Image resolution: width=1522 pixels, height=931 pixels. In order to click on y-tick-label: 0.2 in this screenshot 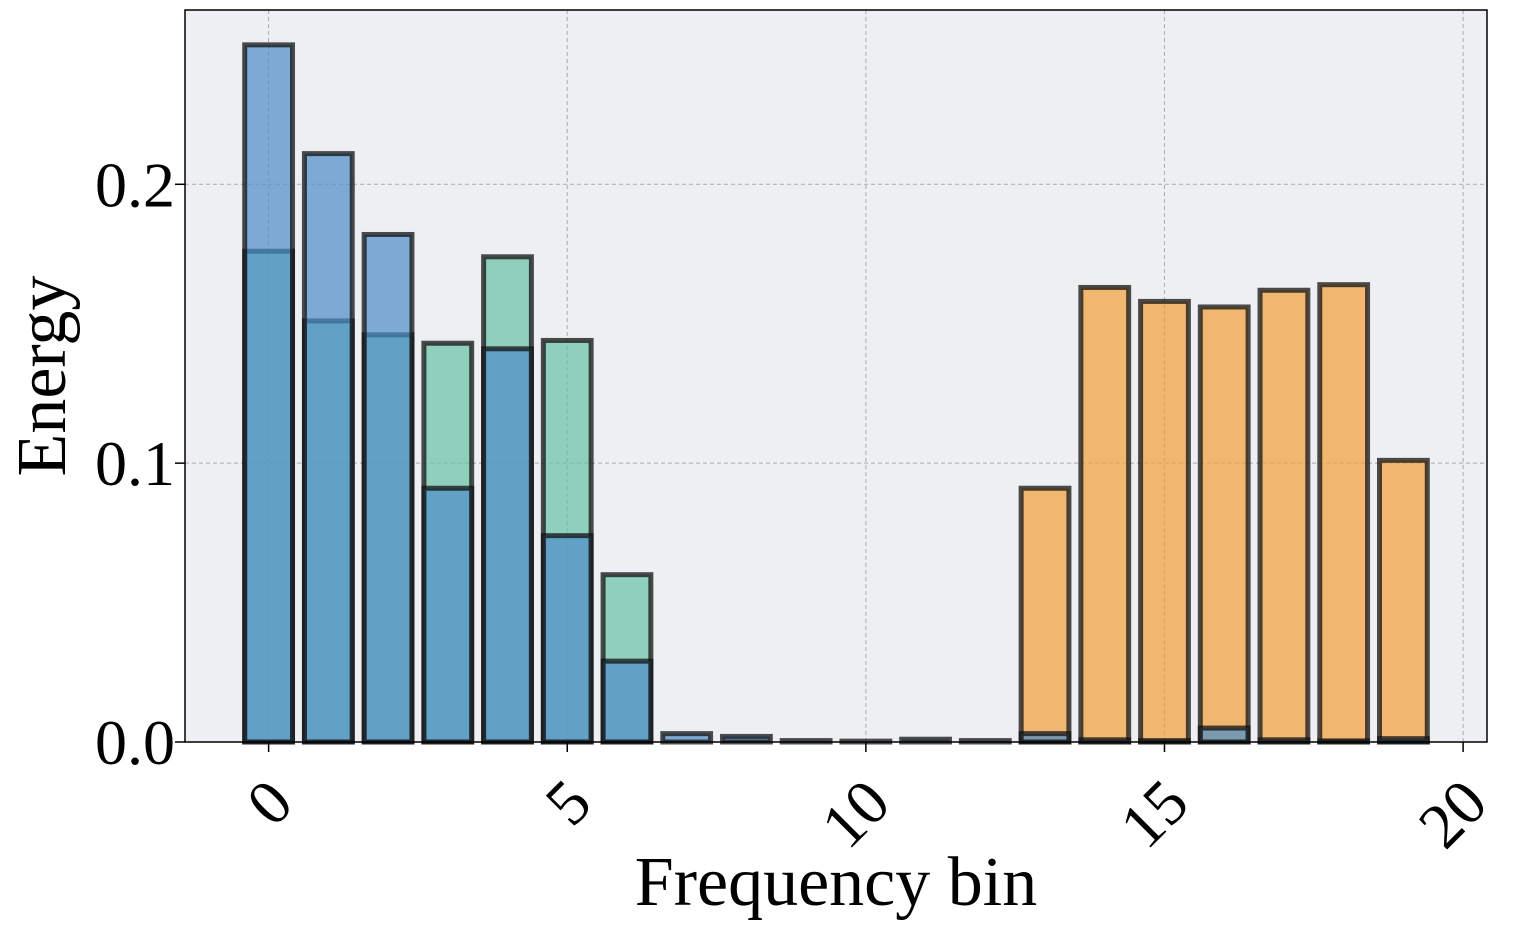, I will do `click(135, 184)`.